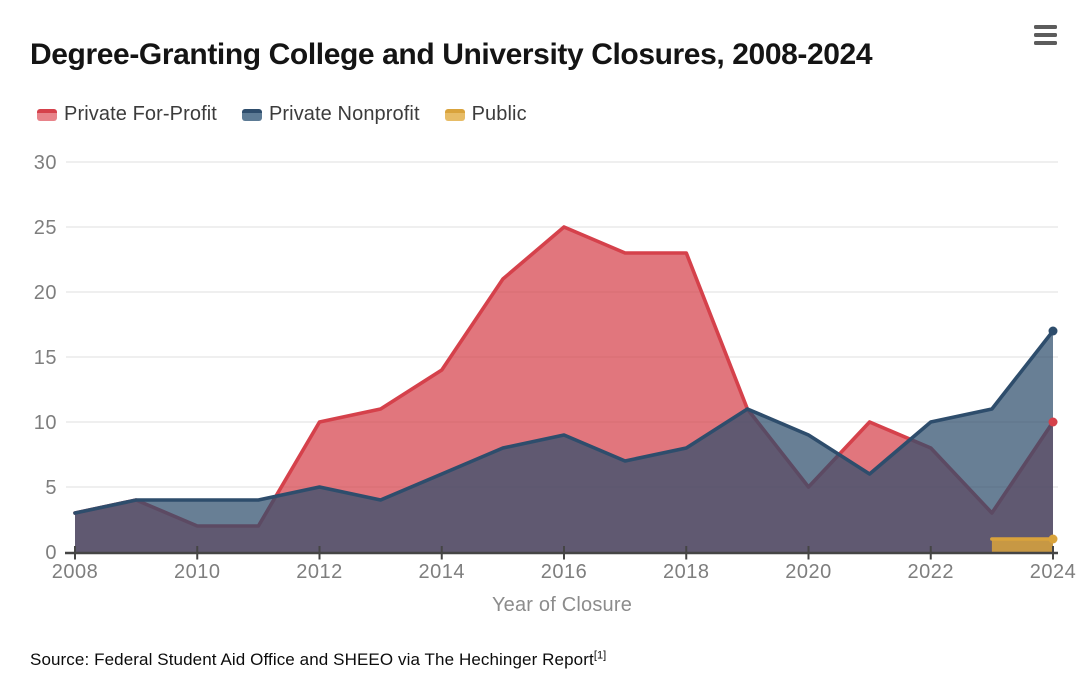  I want to click on y-tick-label: 10, so click(45, 423).